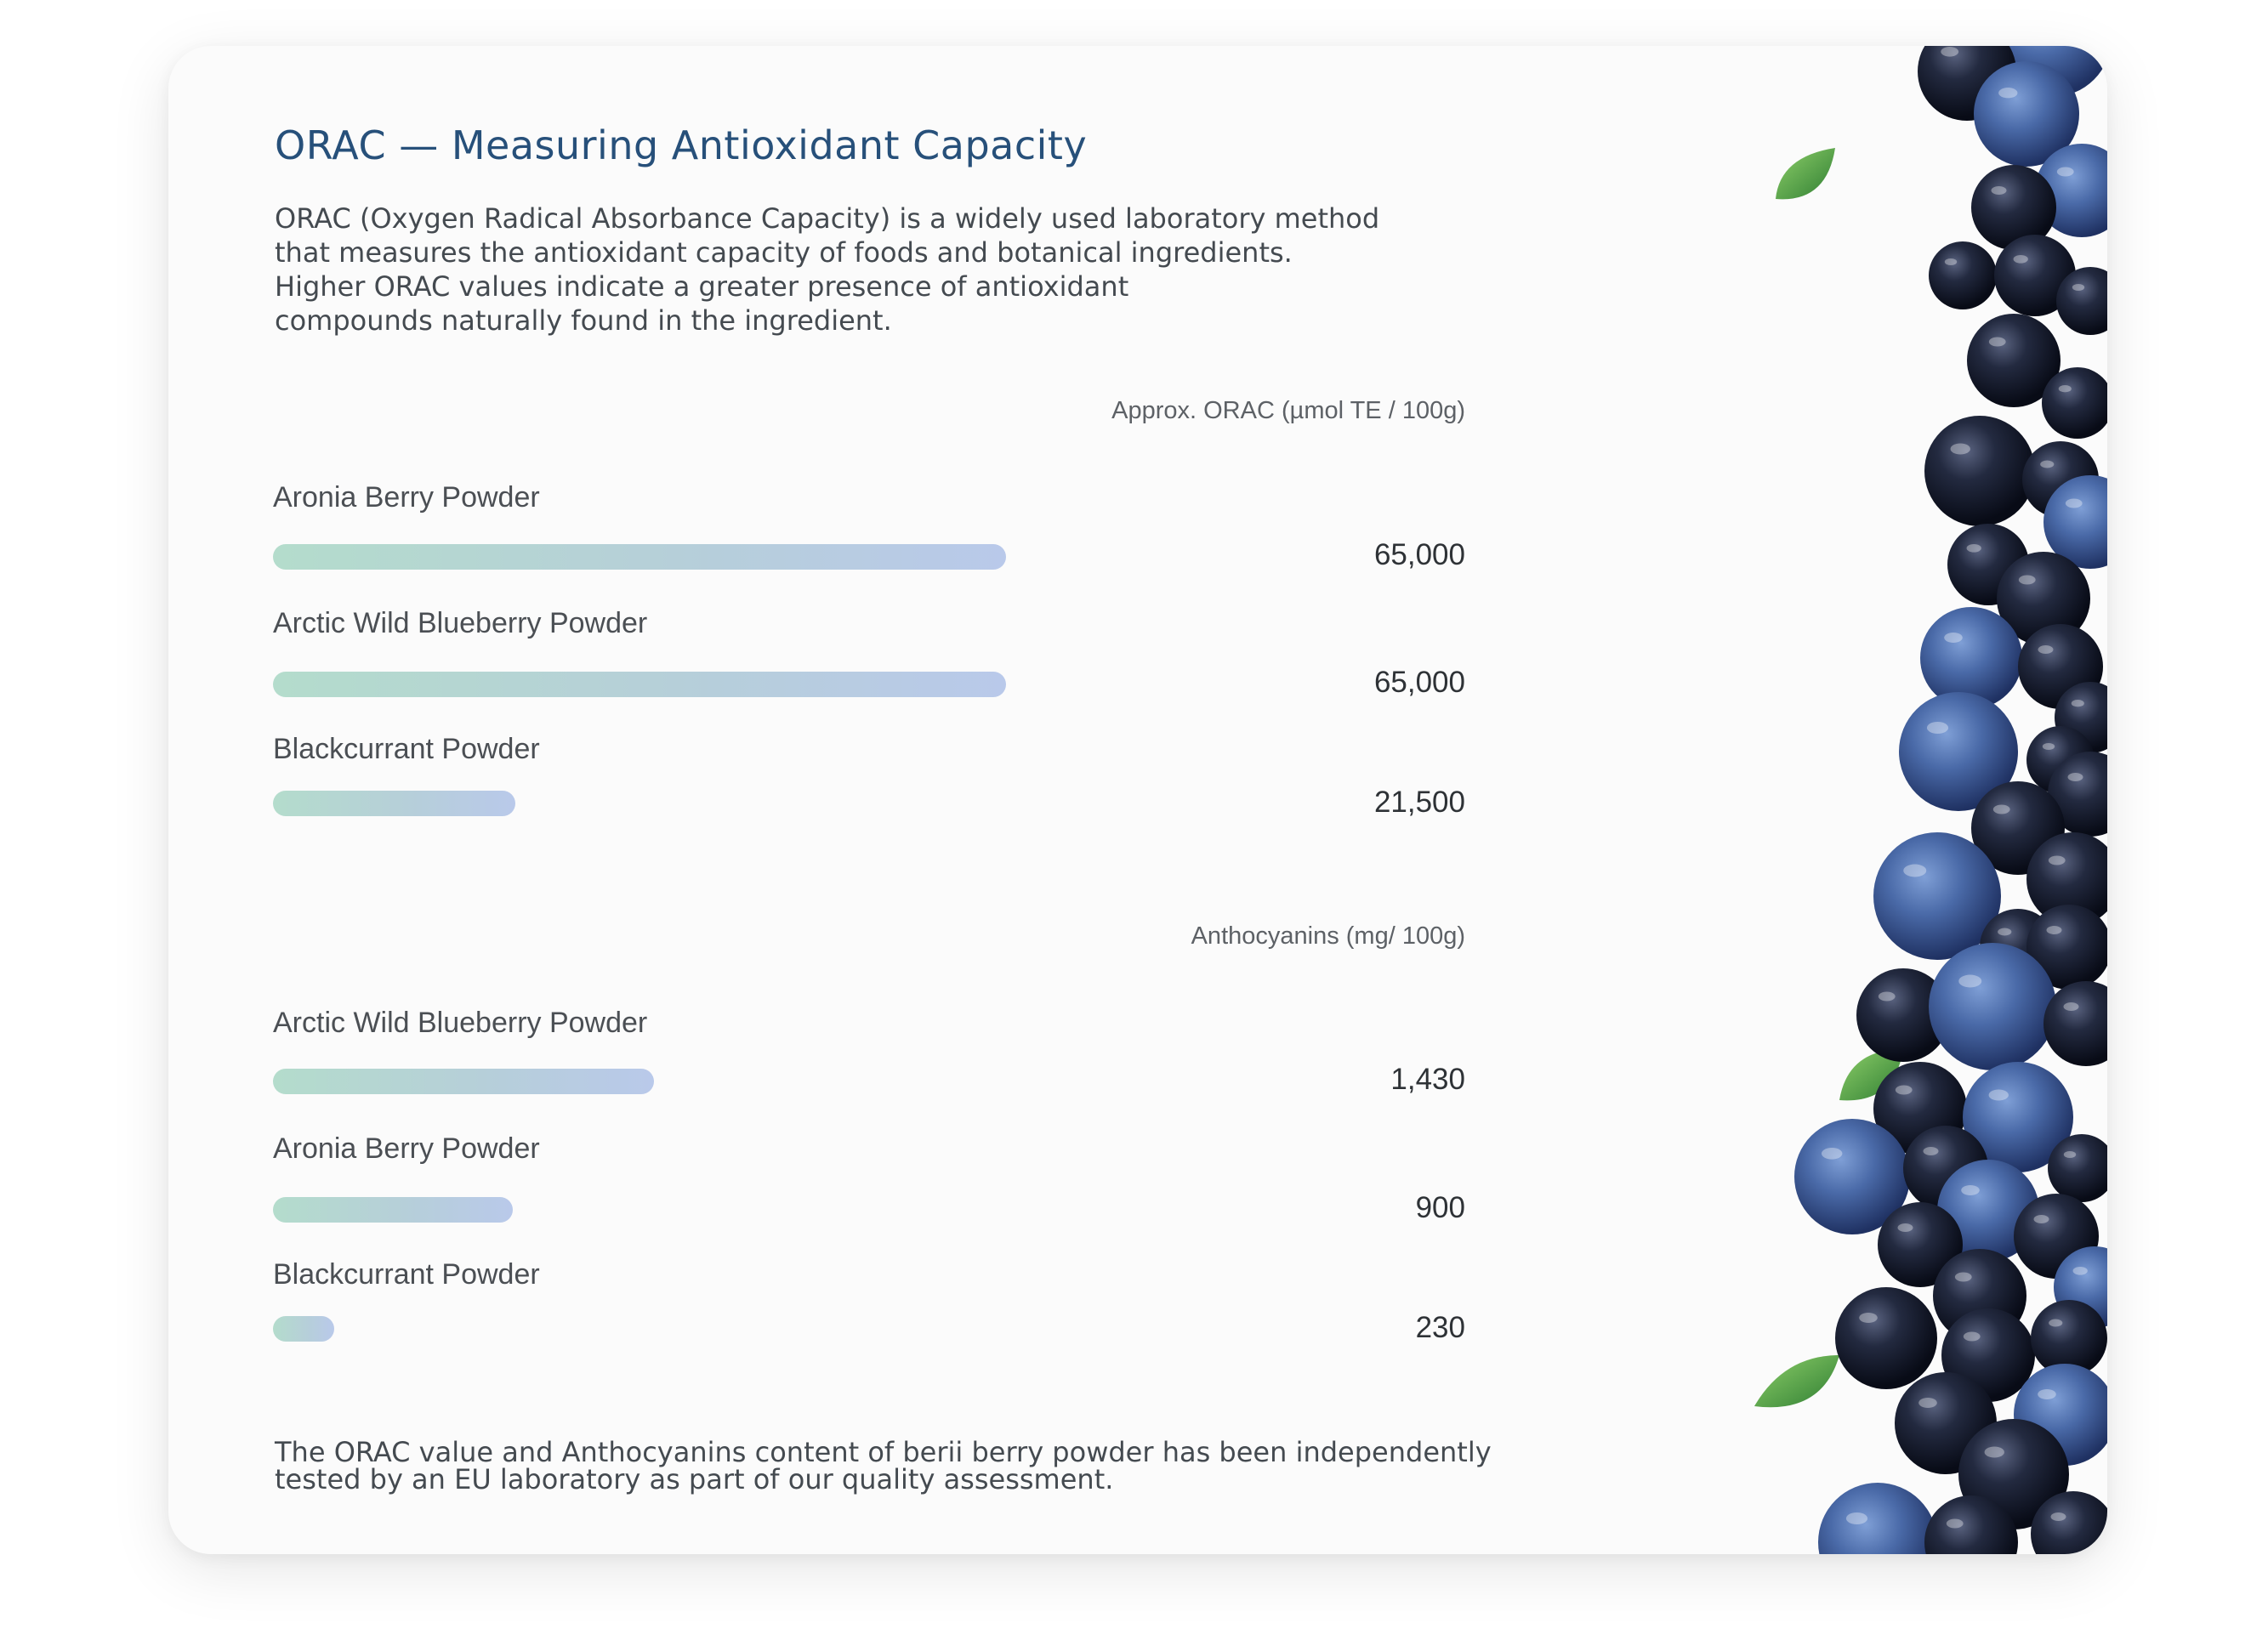 The height and width of the screenshot is (1640, 2268). I want to click on anthocyanins-category-label: Arctic Wild Blueberry Powder, so click(460, 1023).